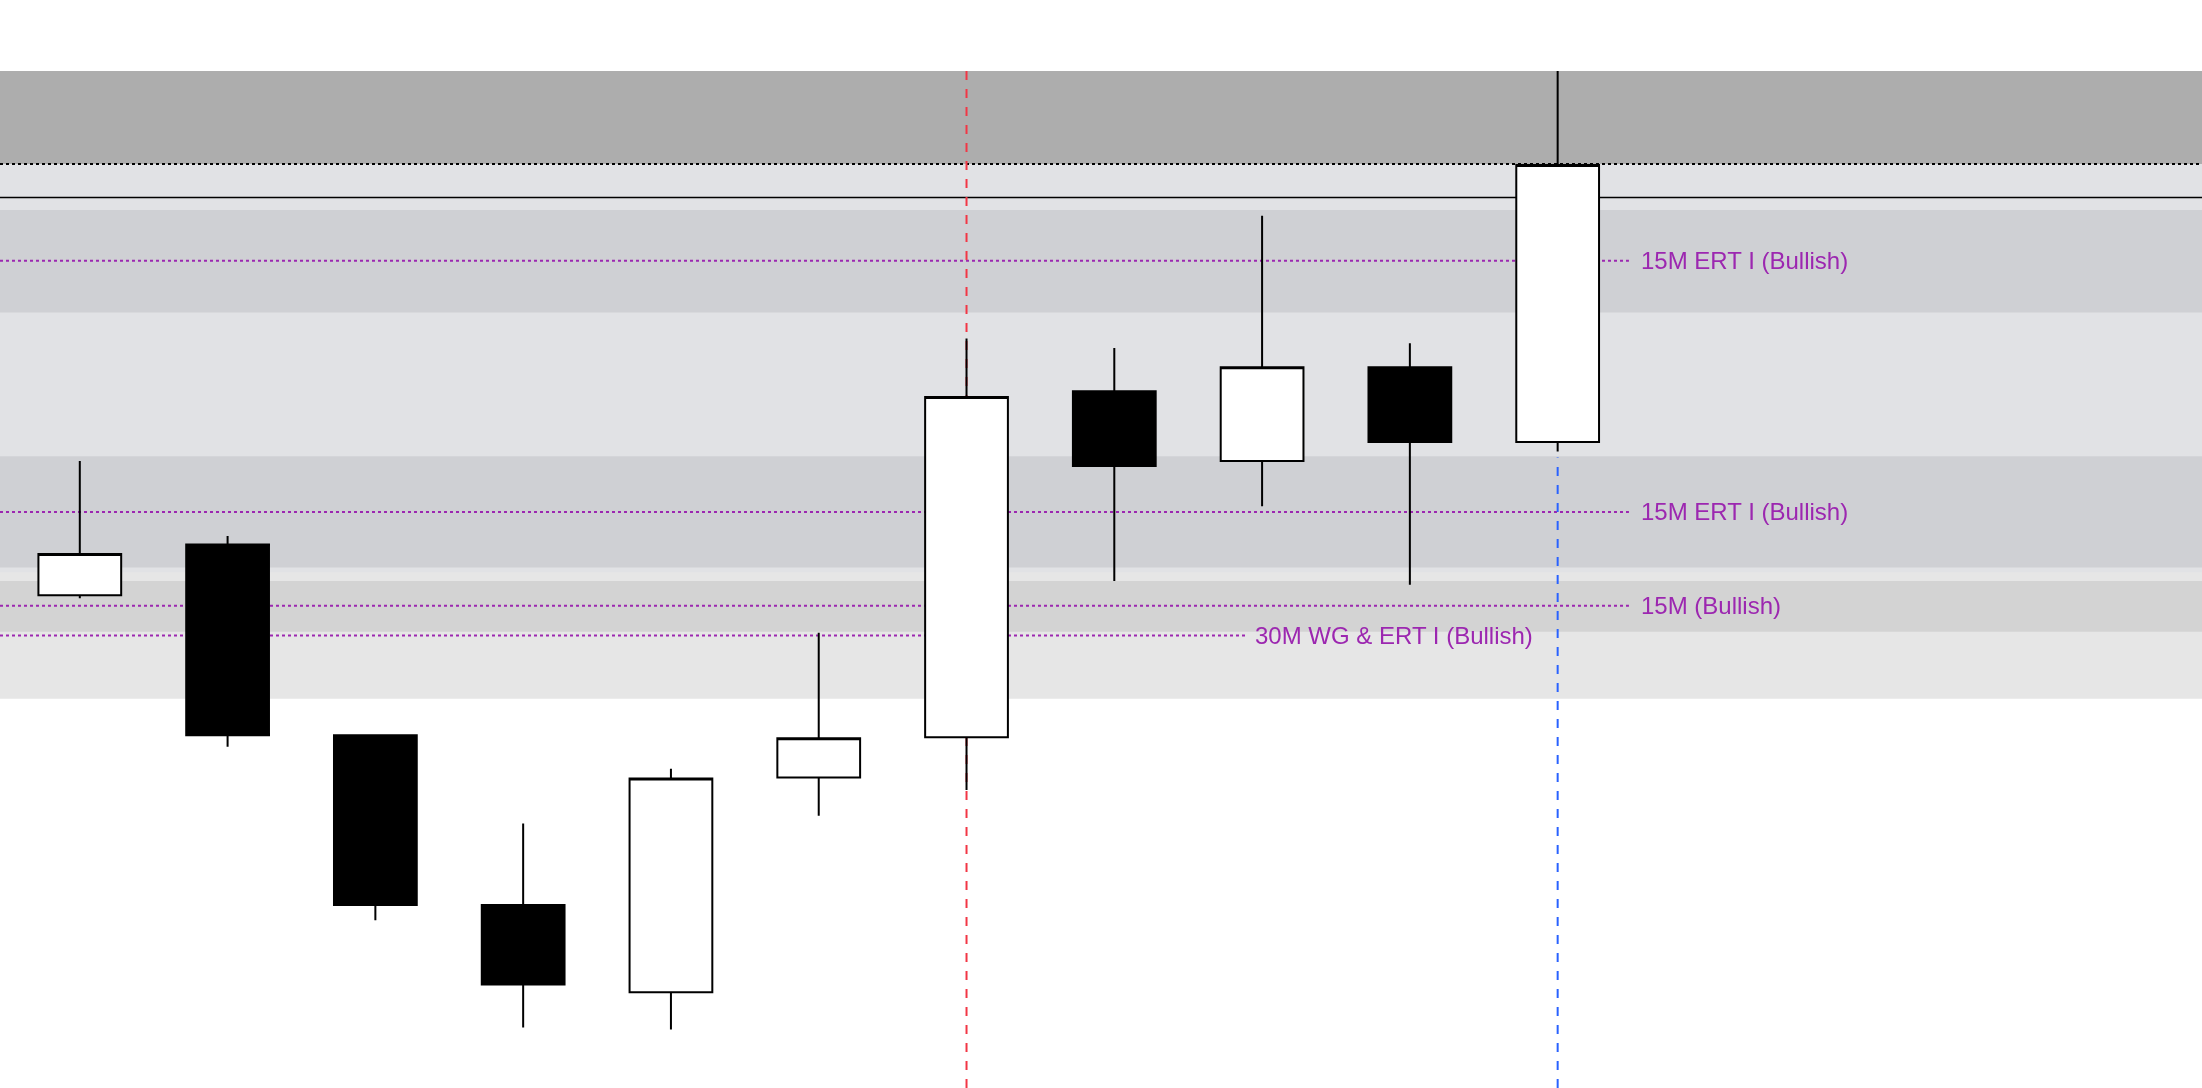 The image size is (2202, 1088). Describe the element at coordinates (1394, 635) in the screenshot. I see `ref-line-label: 30M WG & ERT I (Bullish)` at that location.